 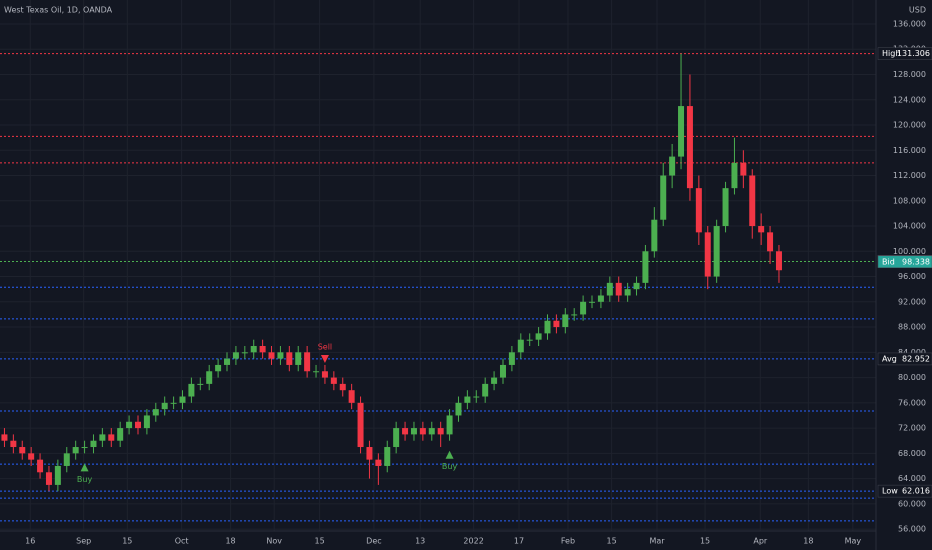 What do you see at coordinates (891, 53) in the screenshot?
I see `price-label-name: High` at bounding box center [891, 53].